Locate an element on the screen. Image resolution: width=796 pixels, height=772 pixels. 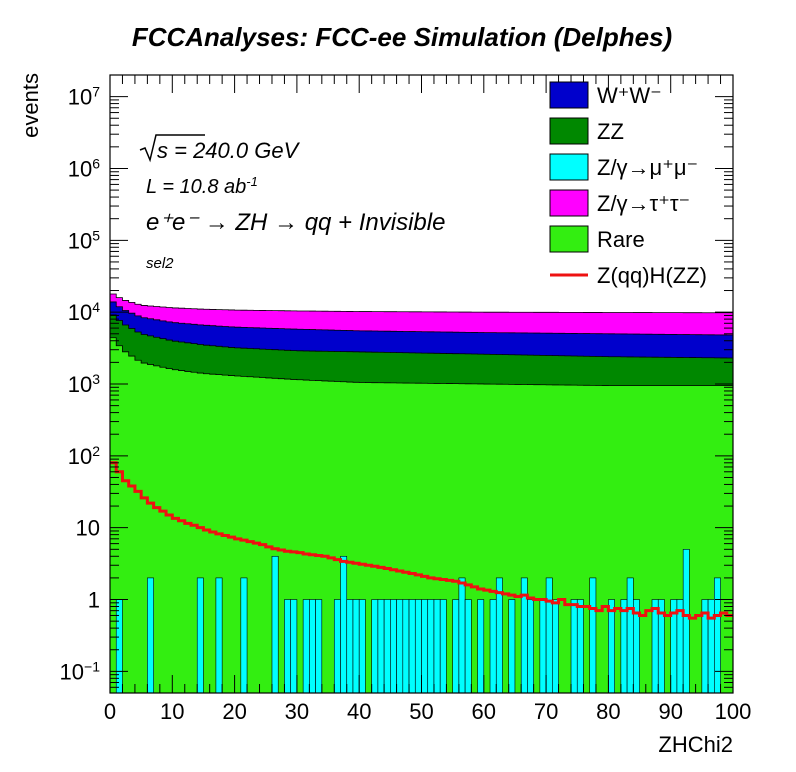
legend: W⁺W⁻ ZZ Z/γ→μ⁺μ⁻ Z/γ→τ⁺τ⁻ Rare Z(qq)H(ZZ) is located at coordinates (628, 184).